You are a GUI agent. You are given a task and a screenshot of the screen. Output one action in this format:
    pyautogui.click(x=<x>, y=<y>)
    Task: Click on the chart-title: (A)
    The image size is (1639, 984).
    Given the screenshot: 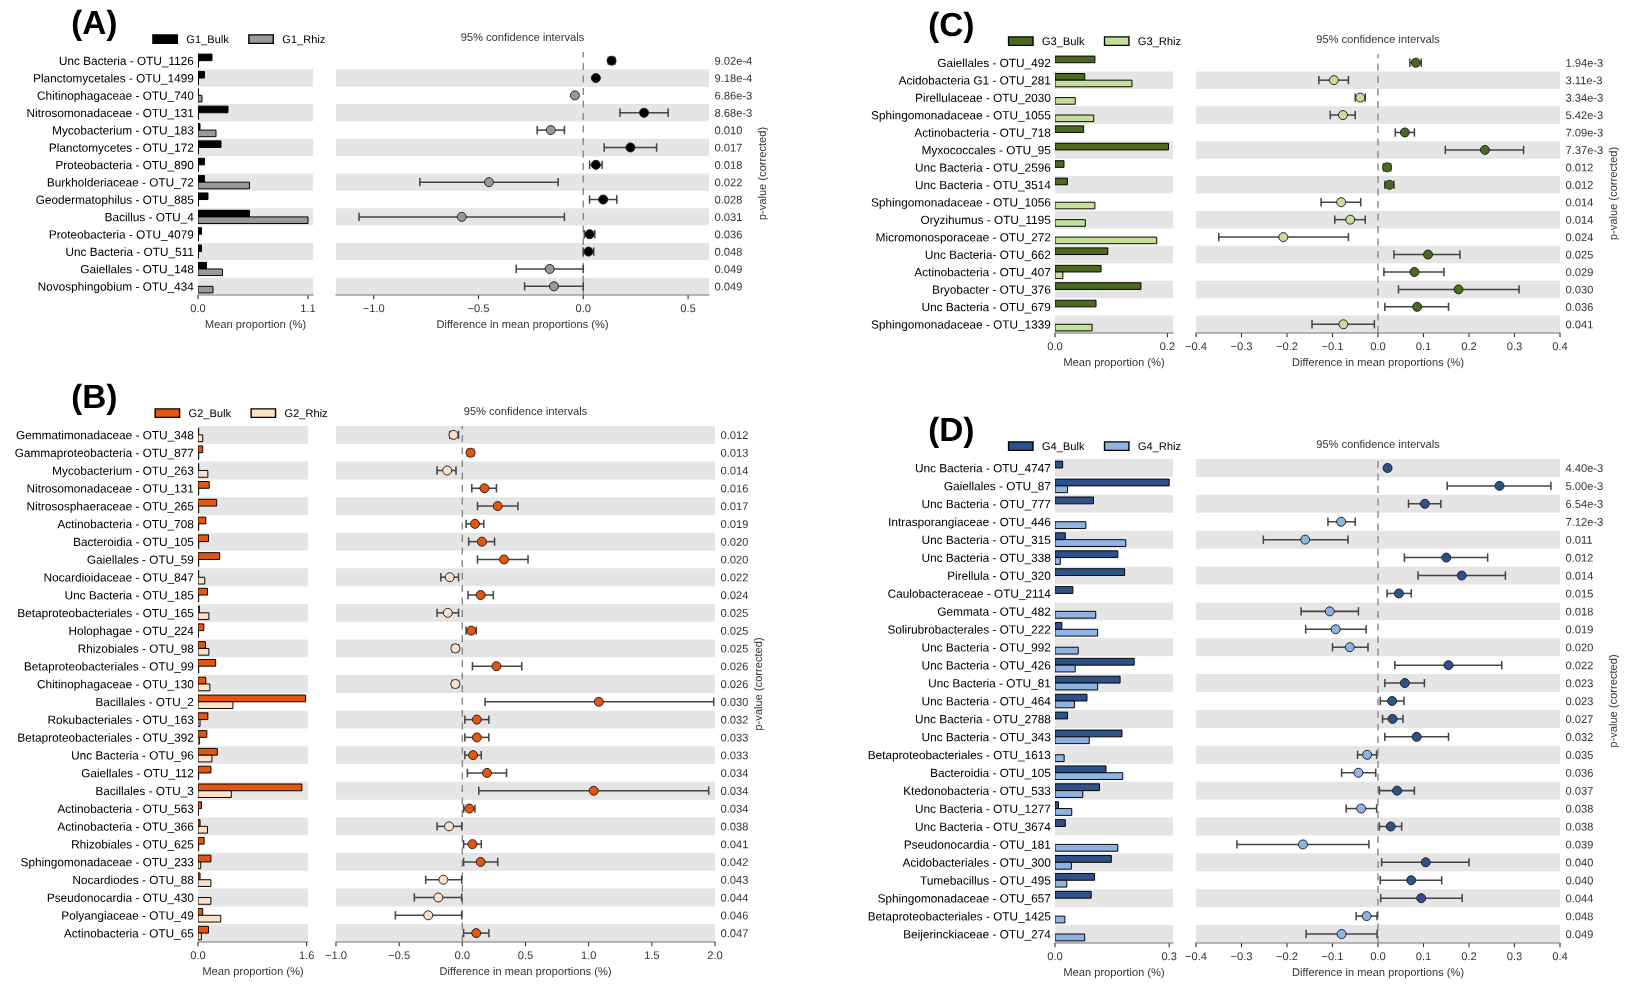 What is the action you would take?
    pyautogui.click(x=94, y=25)
    